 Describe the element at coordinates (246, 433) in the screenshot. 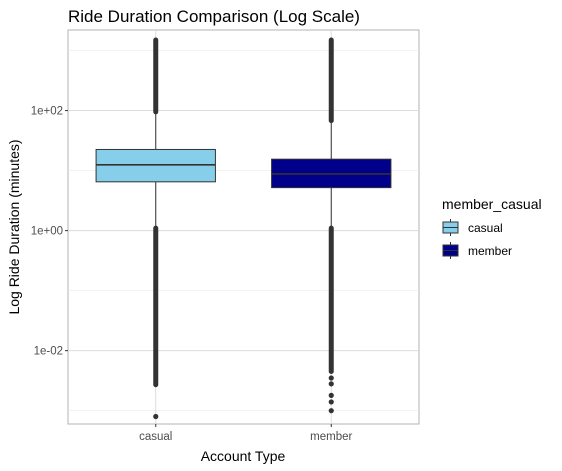

I see `x-axis: casual member` at that location.